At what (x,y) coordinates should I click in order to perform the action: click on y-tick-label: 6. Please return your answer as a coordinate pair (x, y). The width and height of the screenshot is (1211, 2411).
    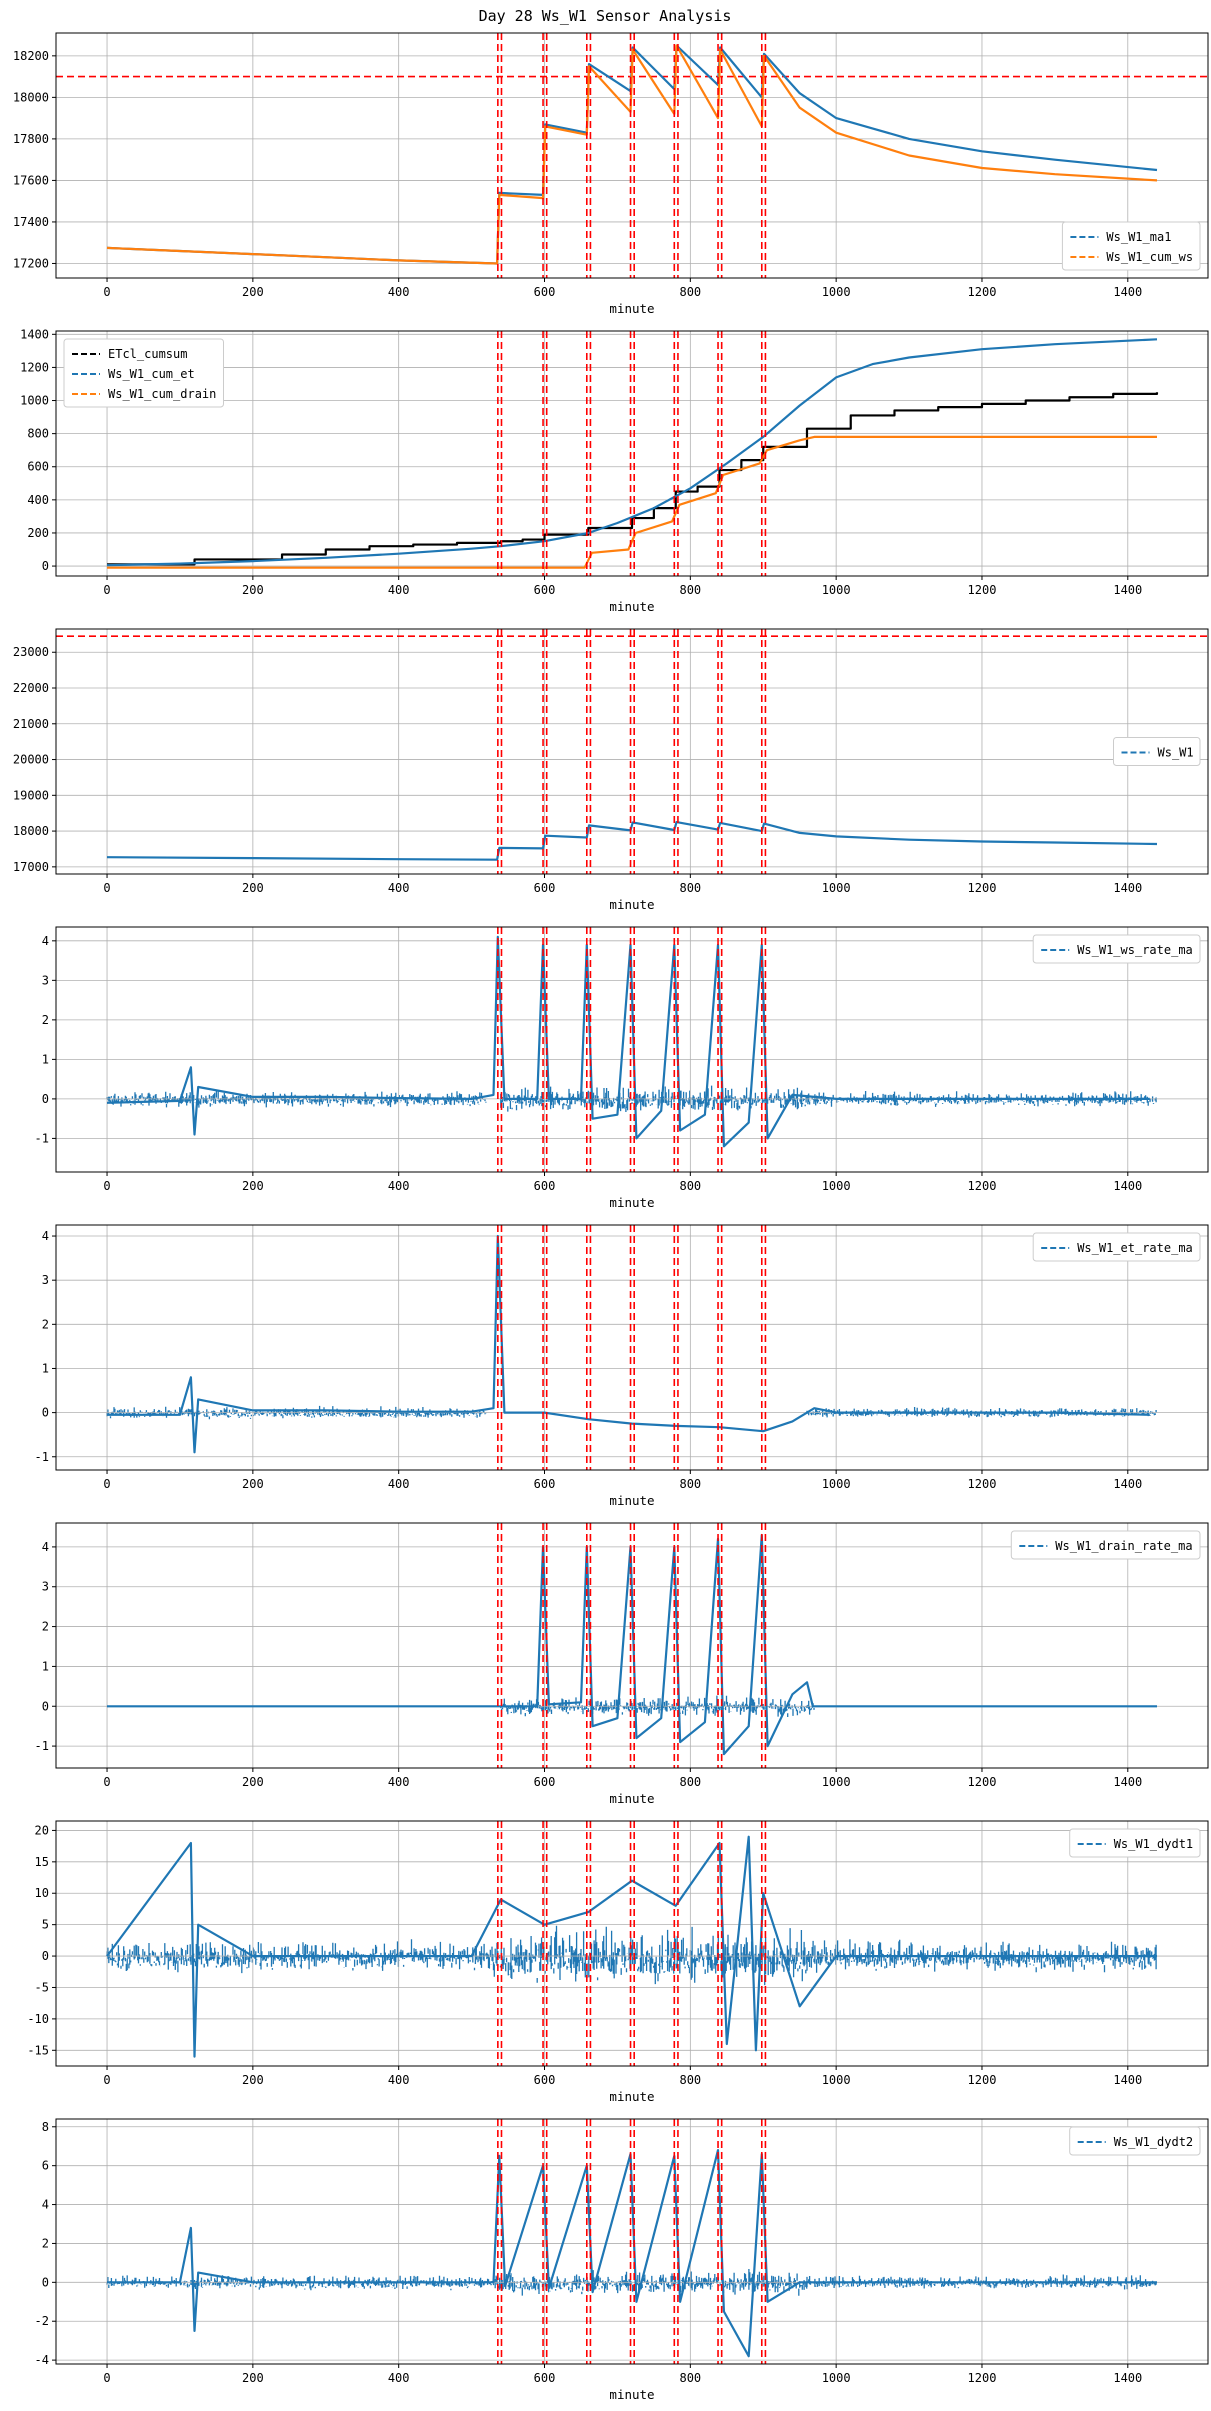
    Looking at the image, I should click on (45, 2166).